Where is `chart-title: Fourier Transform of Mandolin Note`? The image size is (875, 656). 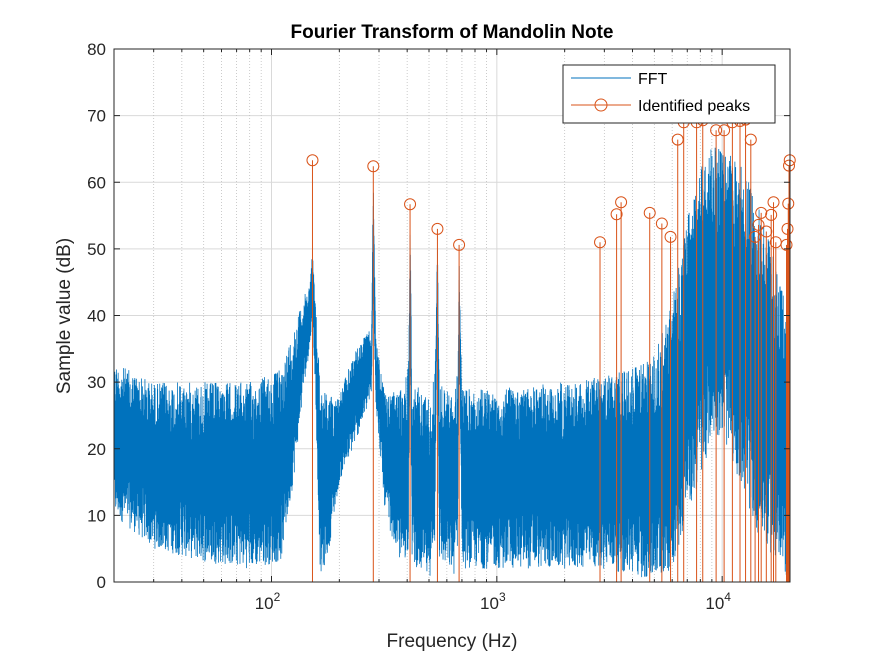
chart-title: Fourier Transform of Mandolin Note is located at coordinates (451, 32).